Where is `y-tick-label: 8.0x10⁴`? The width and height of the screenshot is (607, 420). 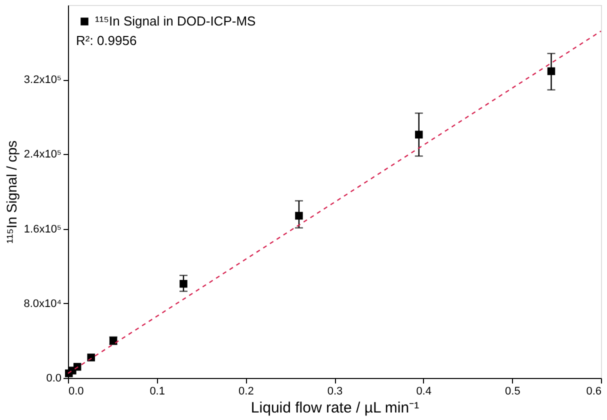
y-tick-label: 8.0x10⁴ is located at coordinates (43, 304).